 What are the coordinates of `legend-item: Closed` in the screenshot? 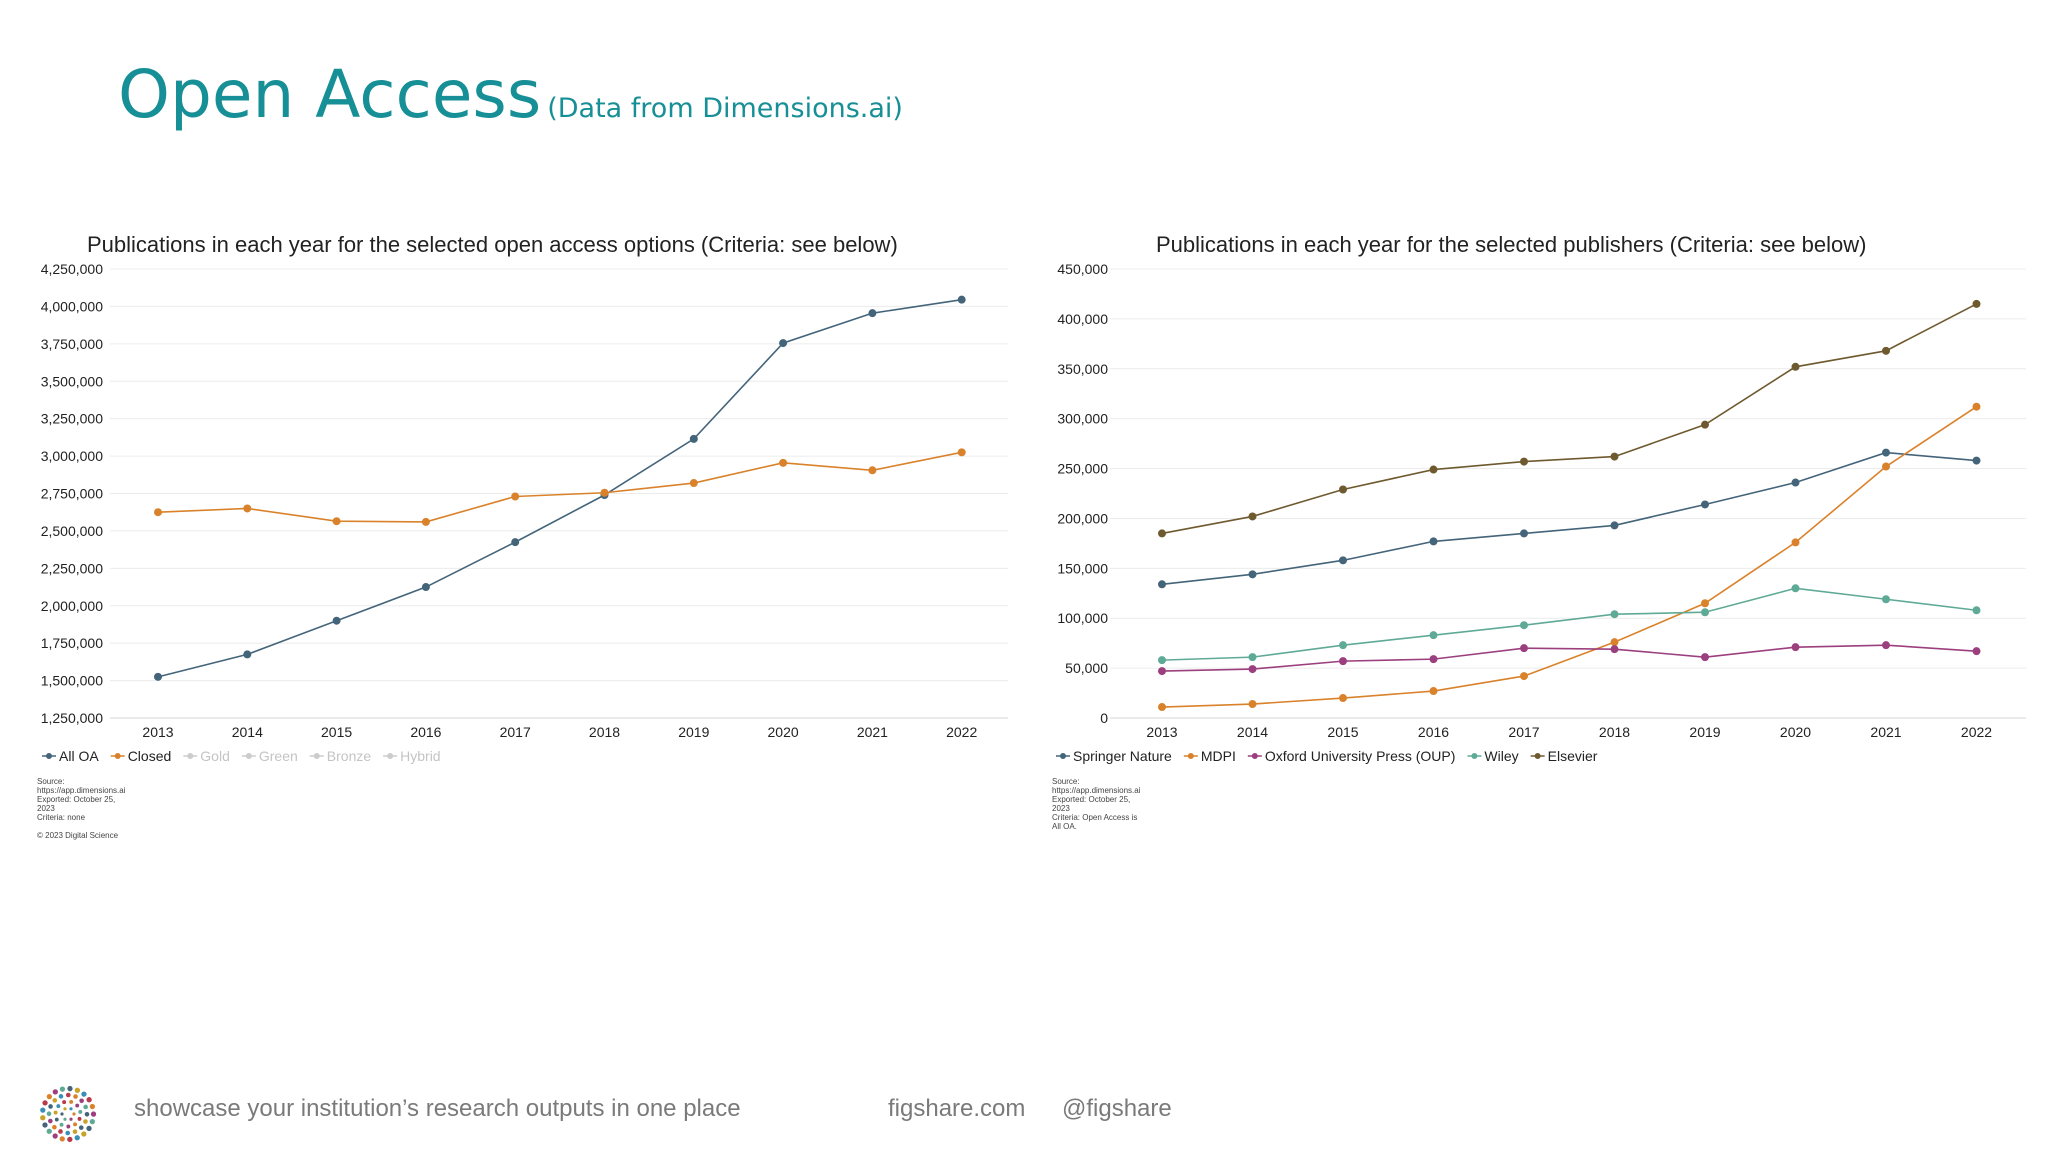 It's located at (141, 756).